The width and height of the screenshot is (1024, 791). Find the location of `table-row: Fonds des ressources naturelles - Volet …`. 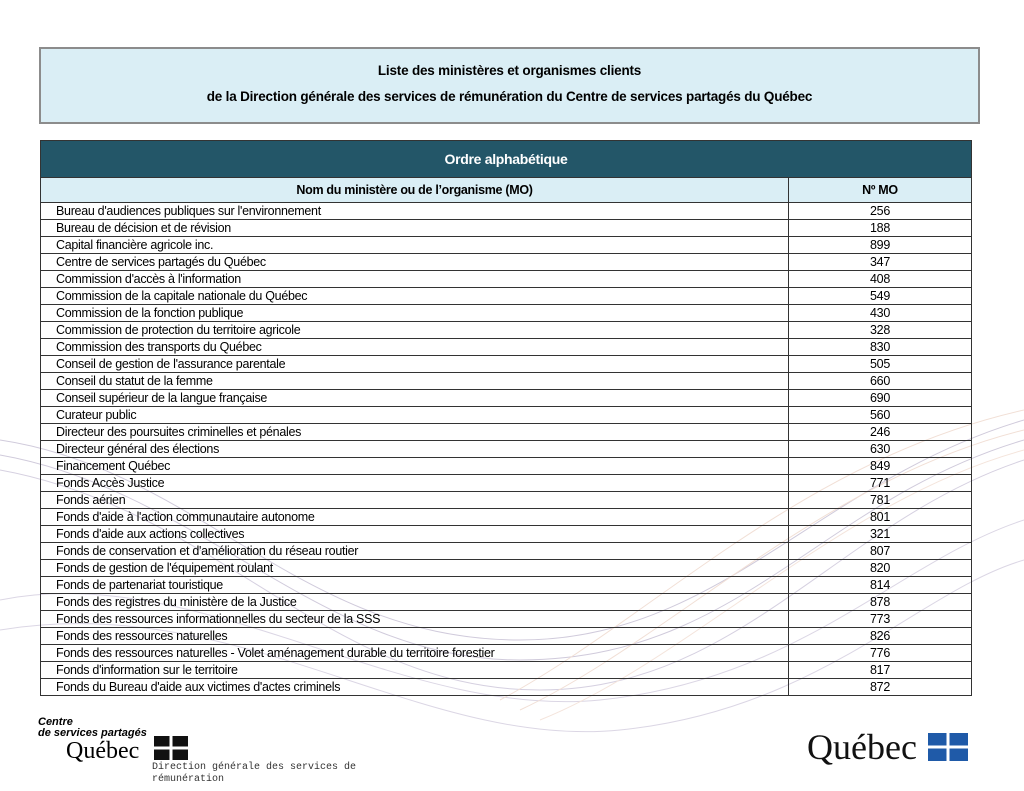

table-row: Fonds des ressources naturelles - Volet … is located at coordinates (506, 653).